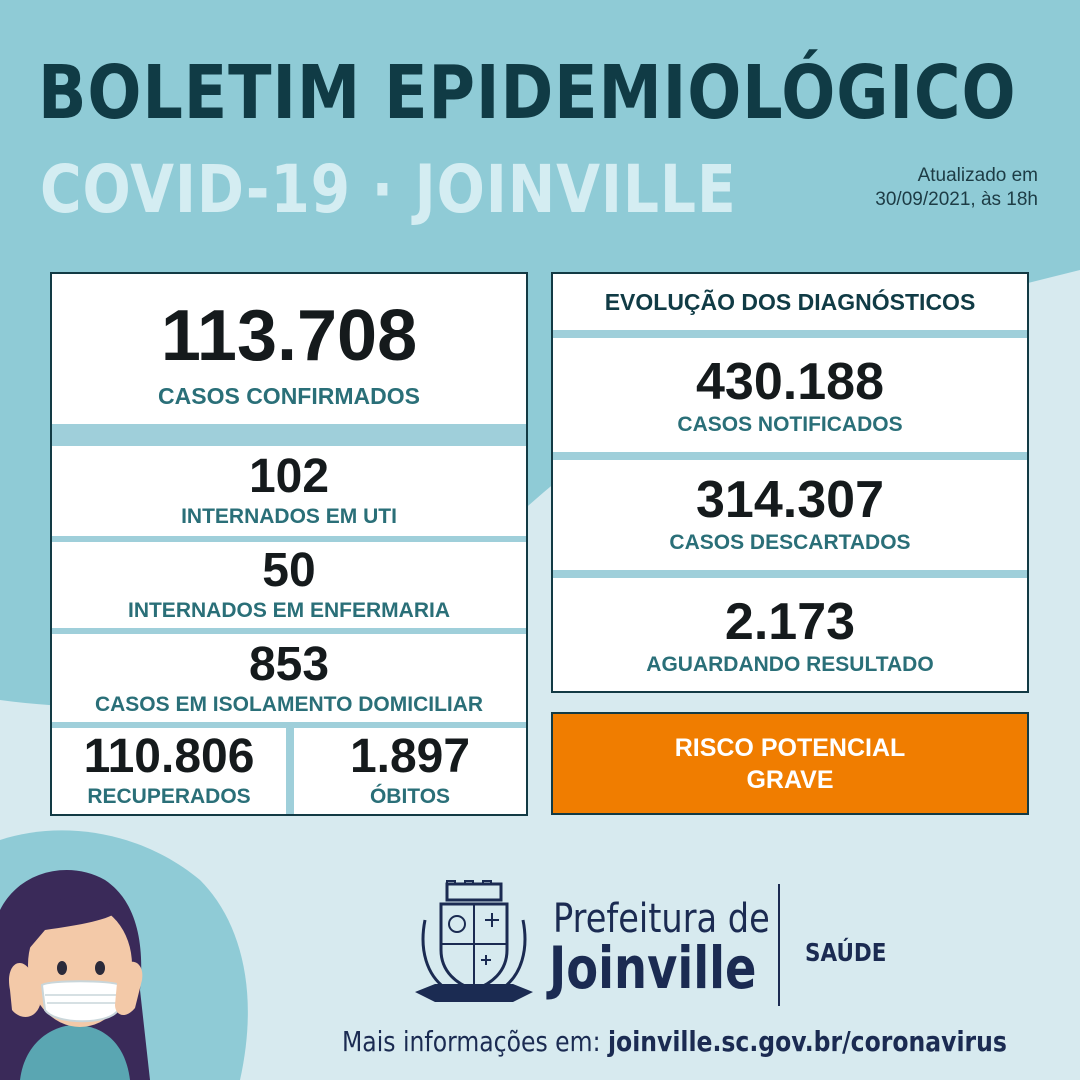 This screenshot has width=1080, height=1080. I want to click on recovered-value: 110.806, so click(169, 756).